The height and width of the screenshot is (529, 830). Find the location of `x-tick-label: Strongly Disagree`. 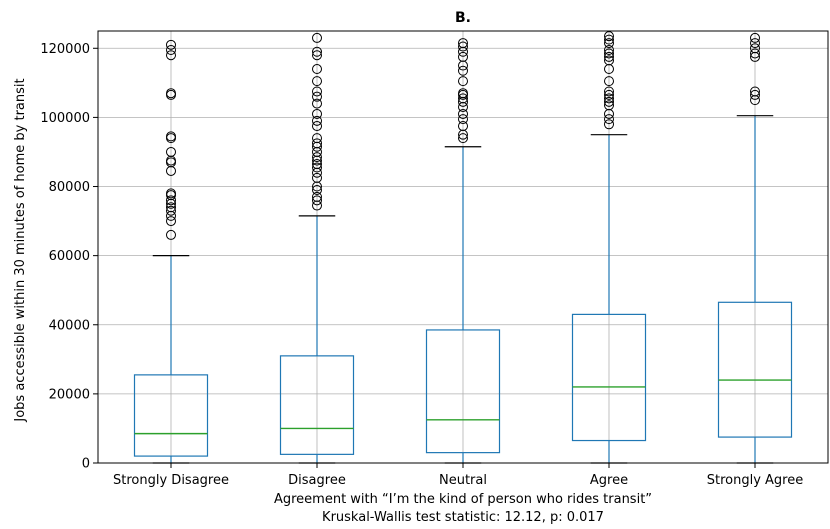

x-tick-label: Strongly Disagree is located at coordinates (171, 480).